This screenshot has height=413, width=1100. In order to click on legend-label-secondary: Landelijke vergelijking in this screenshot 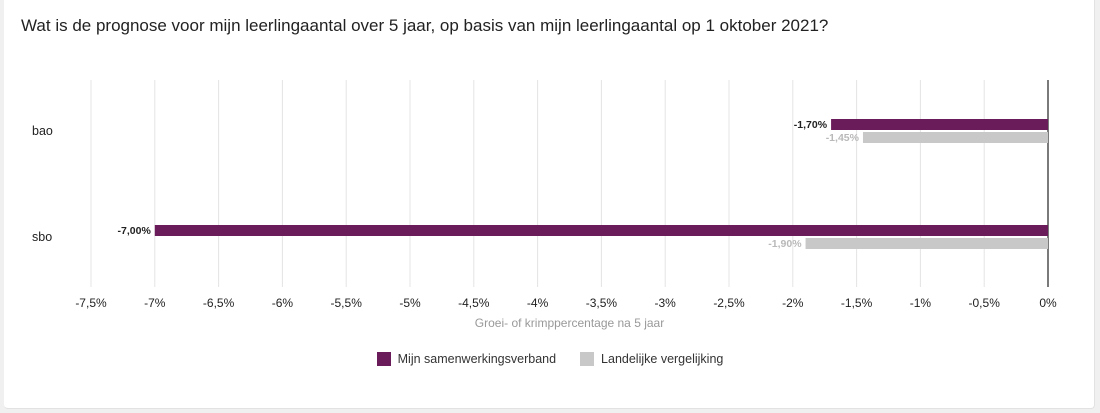, I will do `click(662, 359)`.